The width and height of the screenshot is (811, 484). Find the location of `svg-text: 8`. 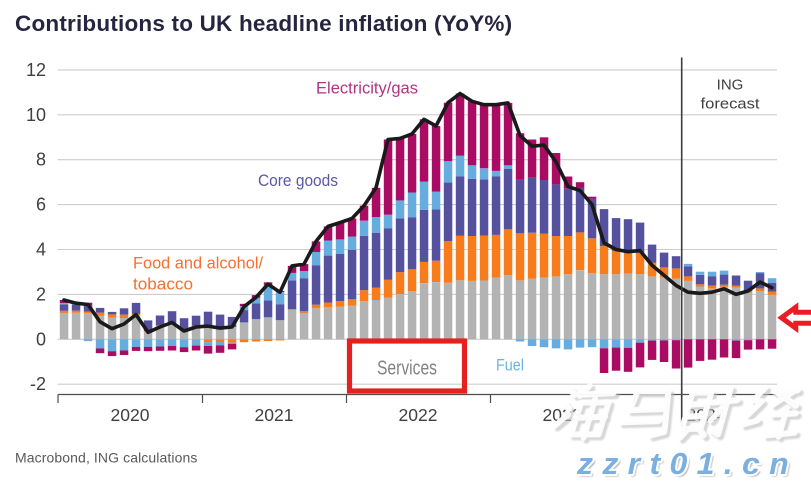

svg-text: 8 is located at coordinates (41, 160).